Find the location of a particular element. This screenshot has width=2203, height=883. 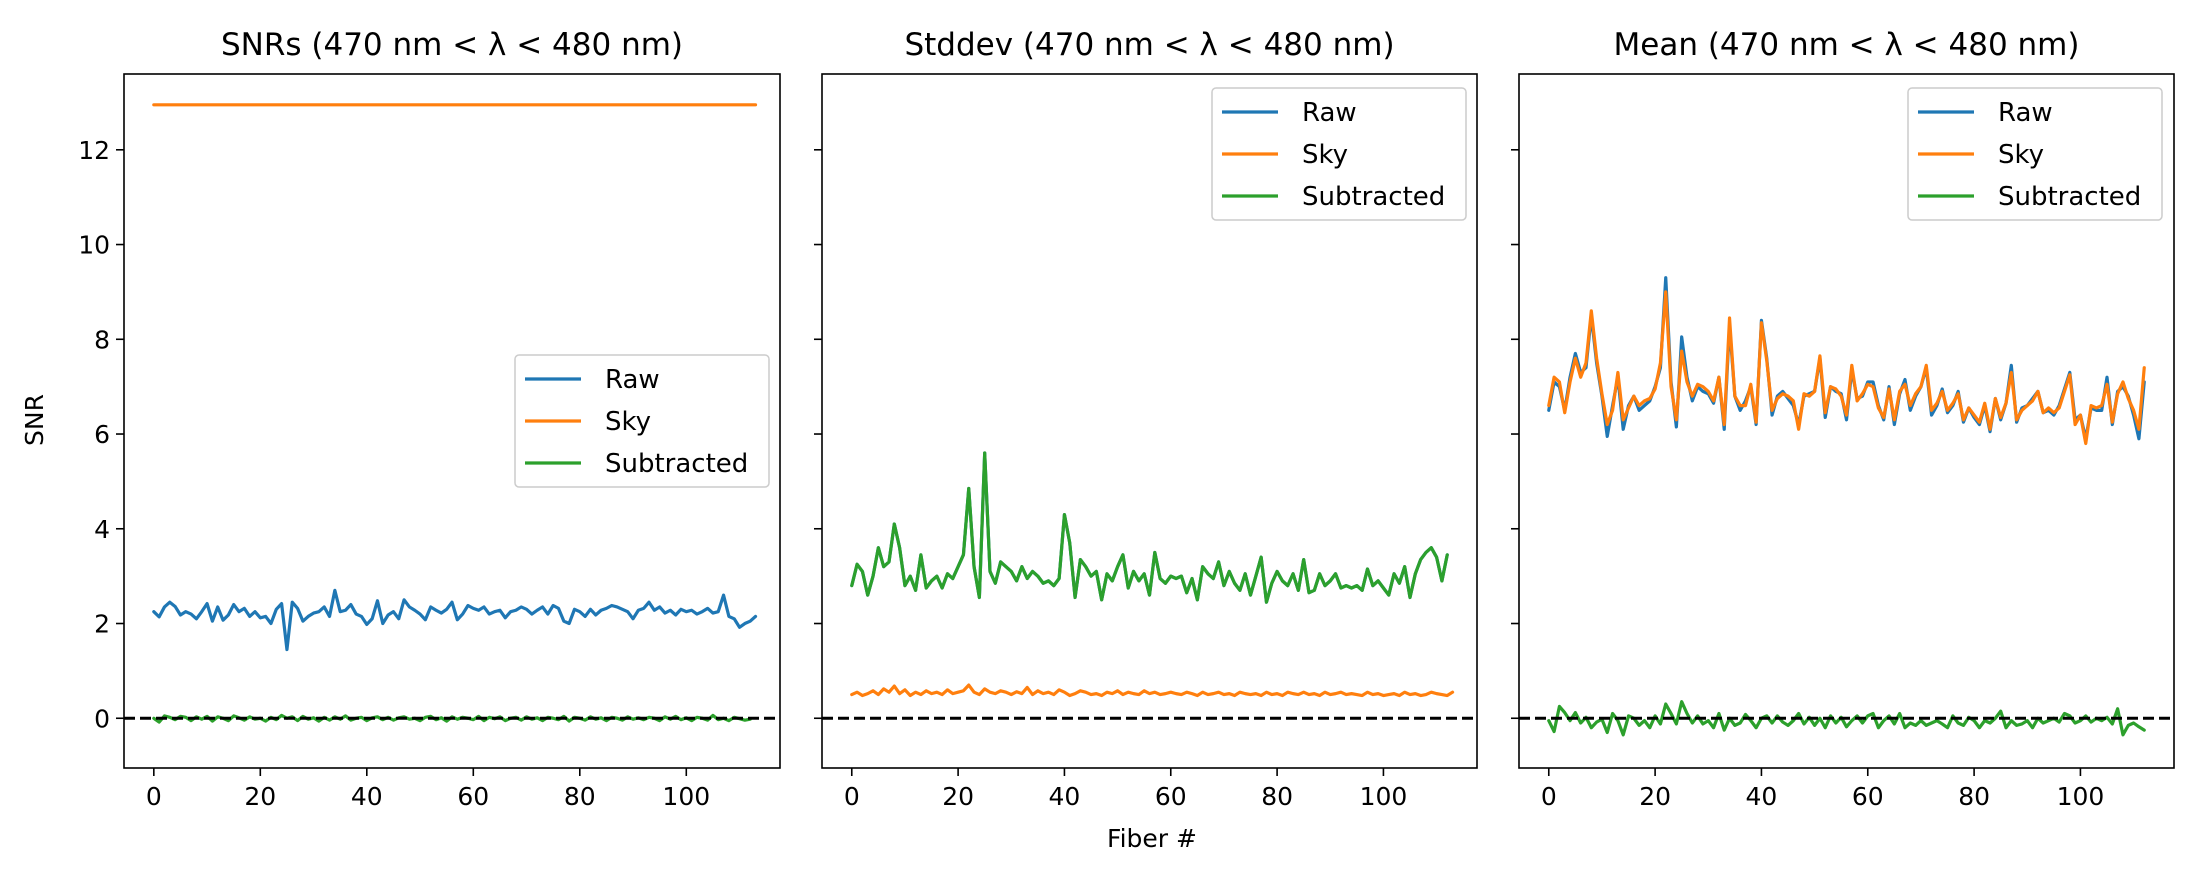

y-axis-label: SNR is located at coordinates (34, 420).